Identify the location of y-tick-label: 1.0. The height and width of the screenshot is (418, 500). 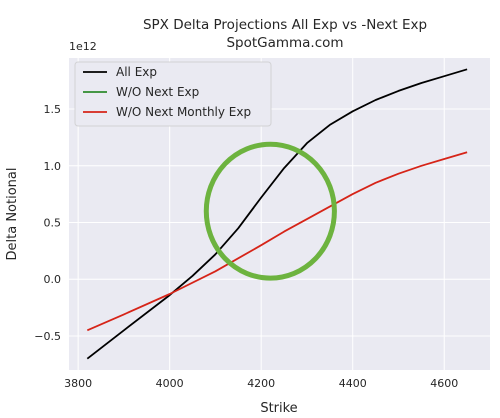
(53, 166).